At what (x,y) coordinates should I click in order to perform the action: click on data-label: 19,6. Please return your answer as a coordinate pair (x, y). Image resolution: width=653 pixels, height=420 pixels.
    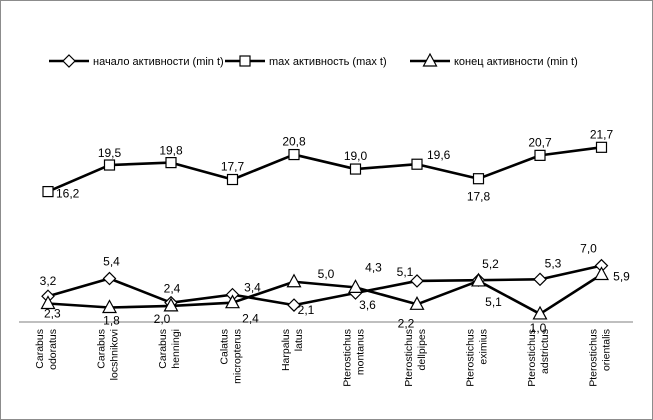
    Looking at the image, I should click on (439, 155).